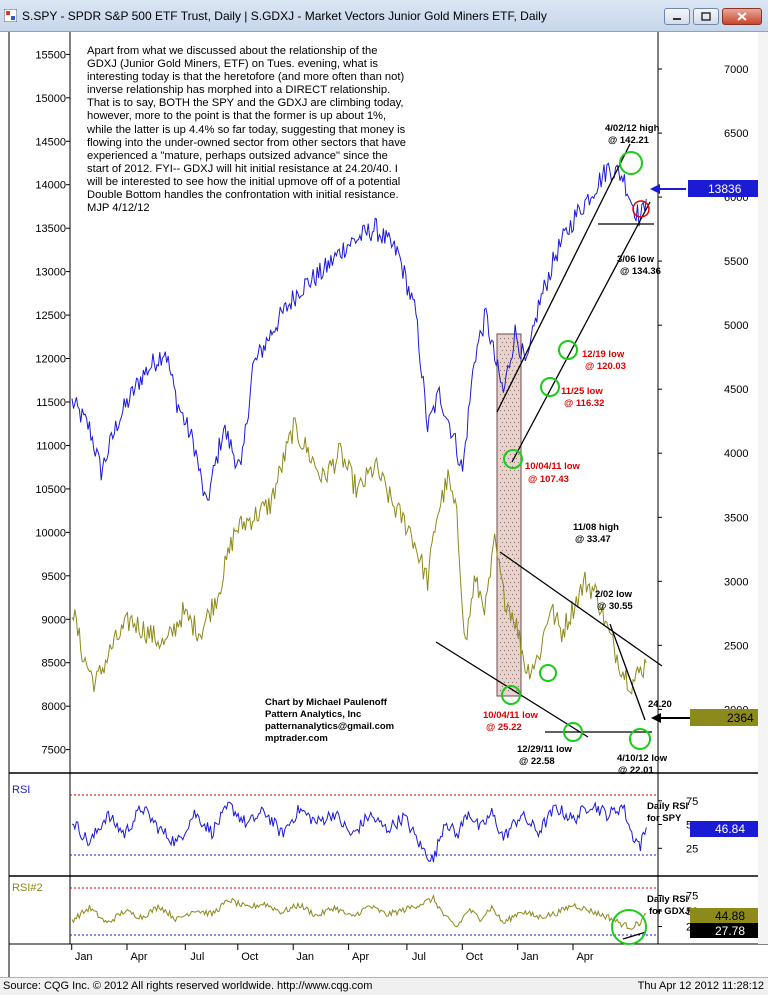  I want to click on credit-website: mptrader.com, so click(296, 738).